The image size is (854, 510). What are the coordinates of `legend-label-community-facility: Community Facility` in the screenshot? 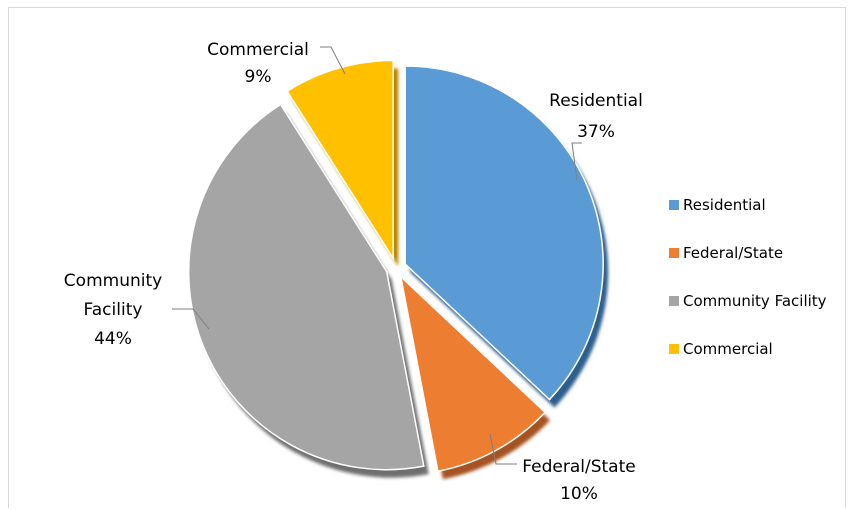 It's located at (755, 301).